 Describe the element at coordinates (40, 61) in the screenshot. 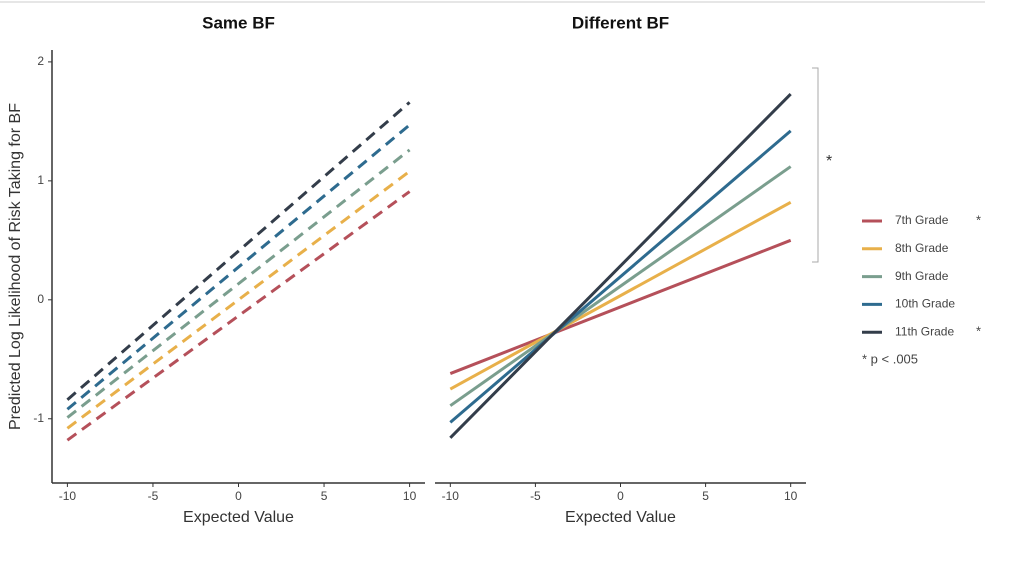

I see `y-tick-label: 2` at that location.